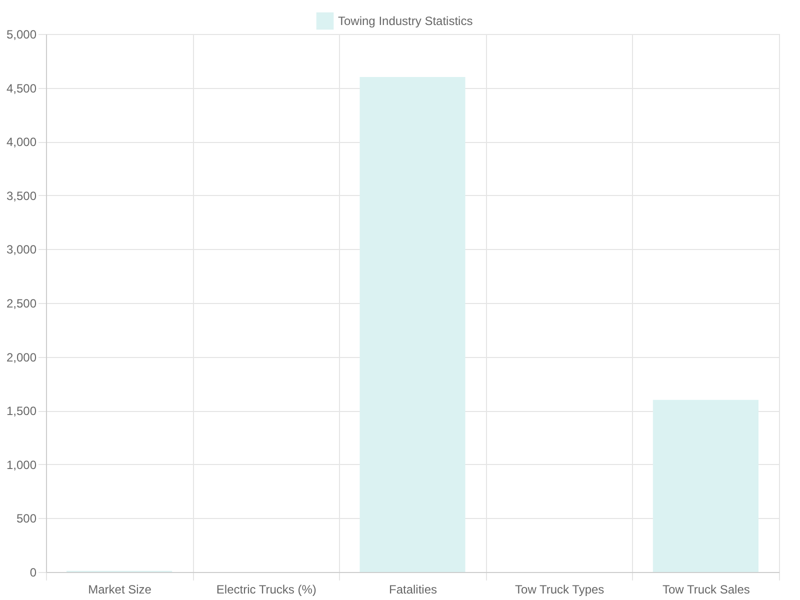  Describe the element at coordinates (26, 519) in the screenshot. I see `y-tick-label: 500` at that location.